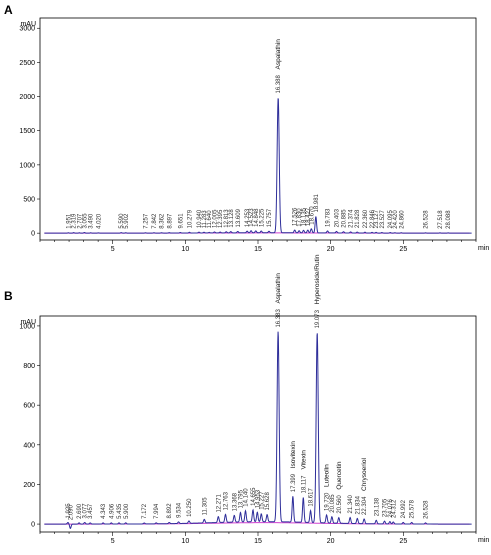  I want to click on peak-annotation: 5.900, so click(127, 511).